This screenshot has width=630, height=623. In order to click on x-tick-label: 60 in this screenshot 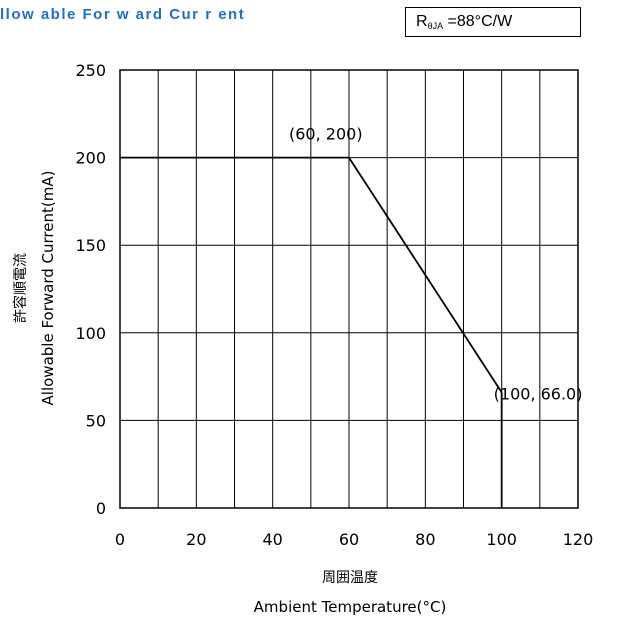, I will do `click(349, 539)`.